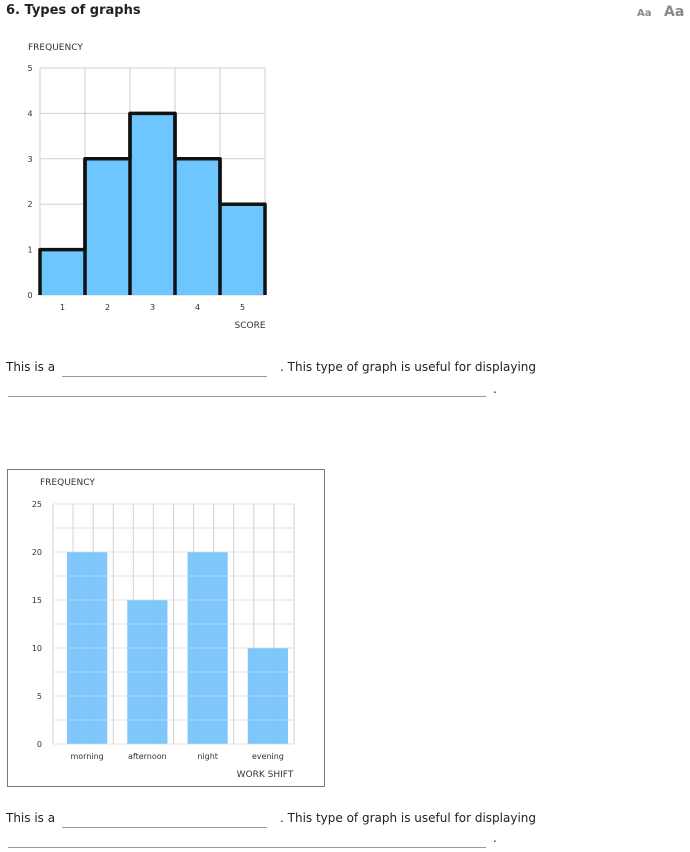  I want to click on histogram-y-axis-title: FREQUENCY, so click(55, 48).